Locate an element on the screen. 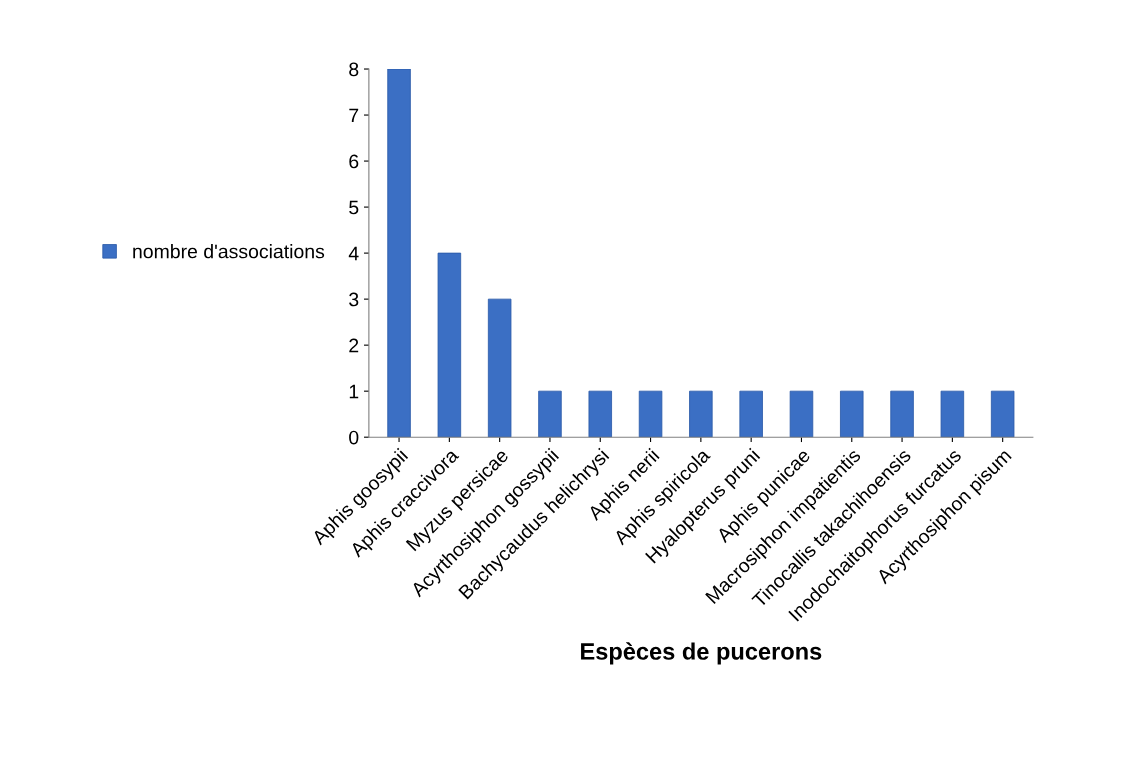 The width and height of the screenshot is (1135, 767). legend-label: nombre d'associations is located at coordinates (229, 251).